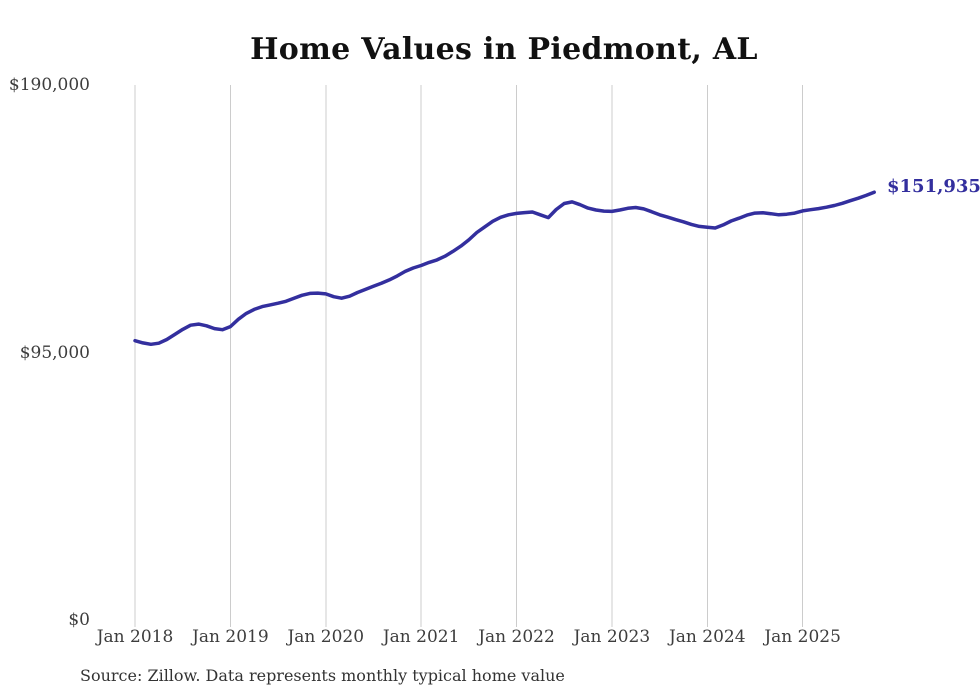 This screenshot has width=980, height=699. What do you see at coordinates (504, 49) in the screenshot?
I see `chart-title: Home Values in Piedmont, AL` at bounding box center [504, 49].